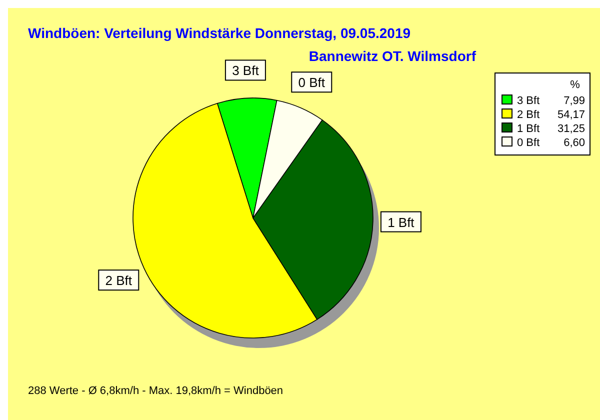 The image size is (600, 420). What do you see at coordinates (574, 143) in the screenshot?
I see `data-label: 6,60` at bounding box center [574, 143].